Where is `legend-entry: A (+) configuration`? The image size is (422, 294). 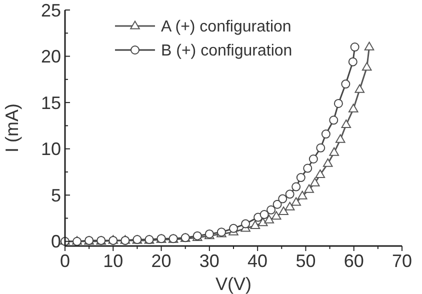 legend-entry: A (+) configuration is located at coordinates (203, 27).